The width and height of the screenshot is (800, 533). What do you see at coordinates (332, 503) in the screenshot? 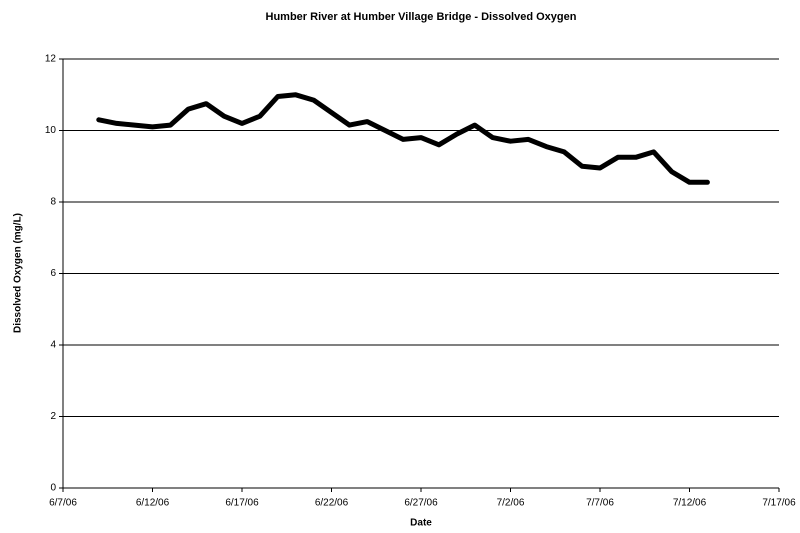
I see `x-tick-label: 6/22/06` at bounding box center [332, 503].